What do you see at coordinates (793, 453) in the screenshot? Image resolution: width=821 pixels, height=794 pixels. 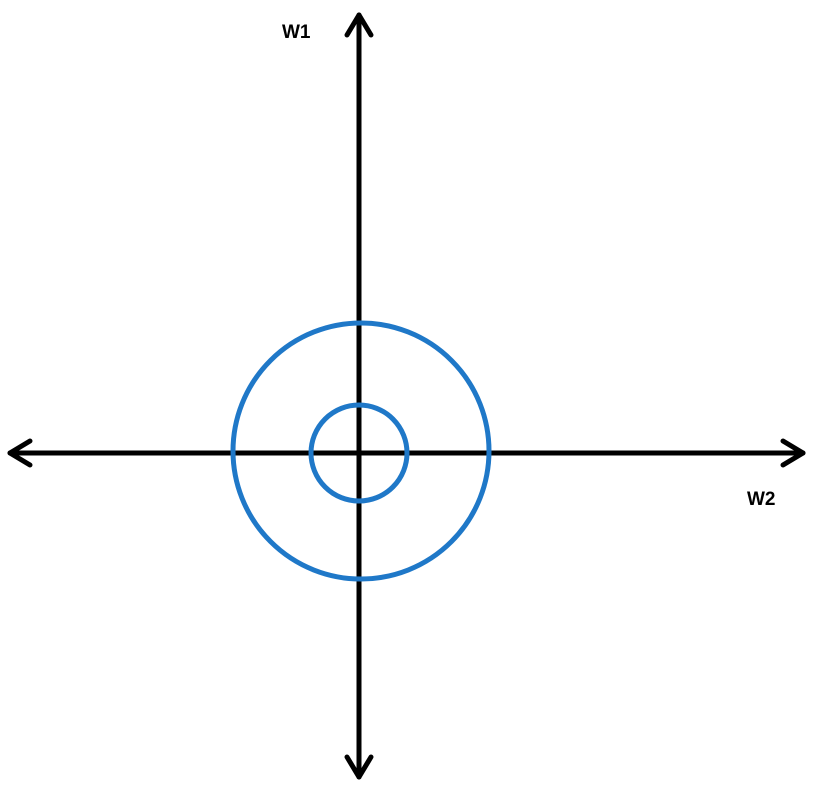 I see `horizontal-axis-right-arrow-icon` at bounding box center [793, 453].